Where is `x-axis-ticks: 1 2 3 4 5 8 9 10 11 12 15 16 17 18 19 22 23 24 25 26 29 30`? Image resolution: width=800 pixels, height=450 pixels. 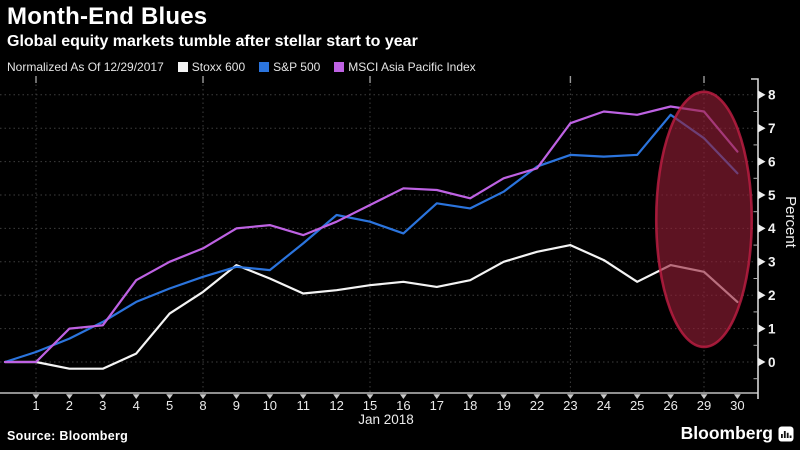
x-axis-ticks: 1 2 3 4 5 8 9 10 11 12 15 16 17 18 19 22 23 24 25 26 29 30 is located at coordinates (388, 403).